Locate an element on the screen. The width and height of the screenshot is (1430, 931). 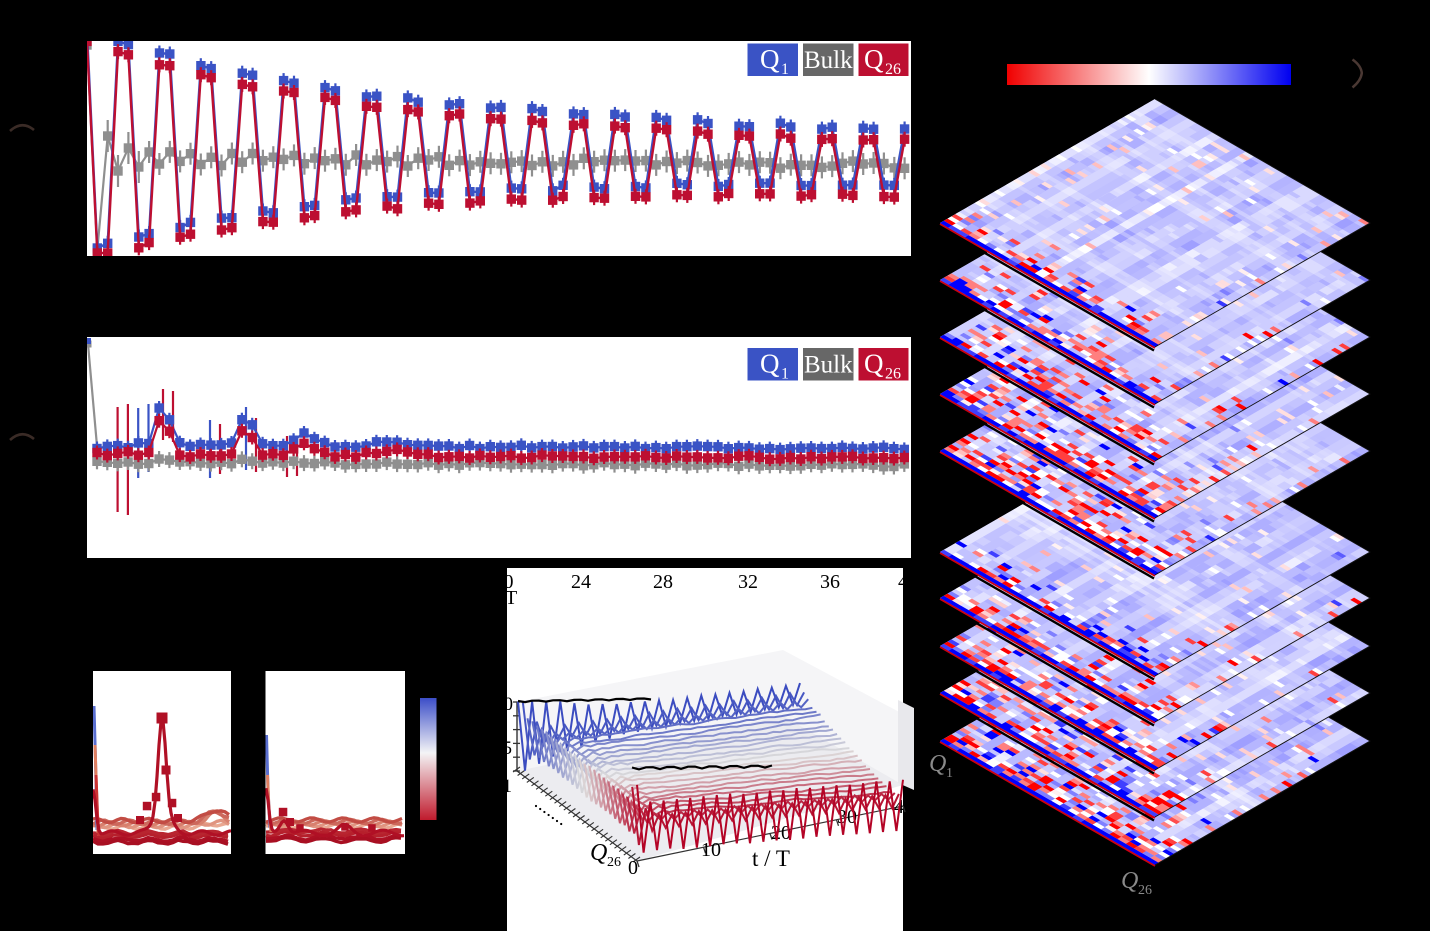
svg-text: 5 is located at coordinates (508, 748).